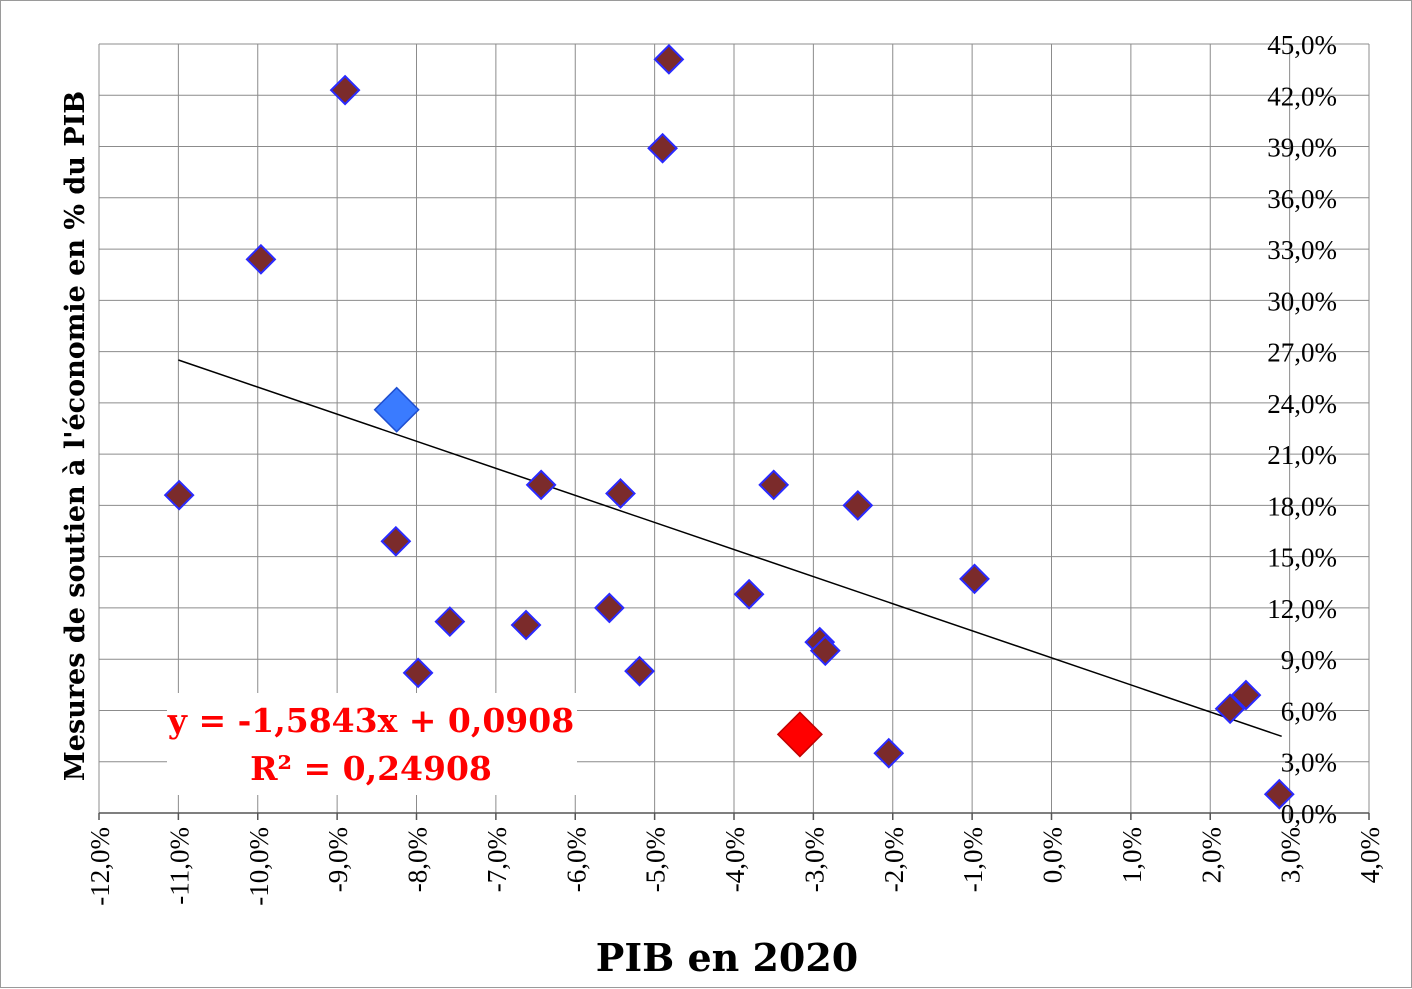  I want to click on y-tick-label: 45,0%, so click(1302, 45).